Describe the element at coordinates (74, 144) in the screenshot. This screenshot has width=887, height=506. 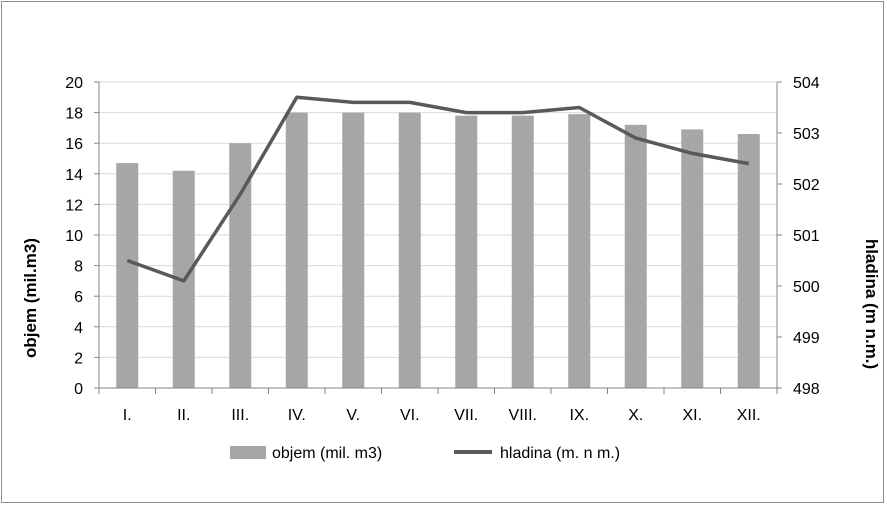
I see `left-tick-label: 16` at that location.